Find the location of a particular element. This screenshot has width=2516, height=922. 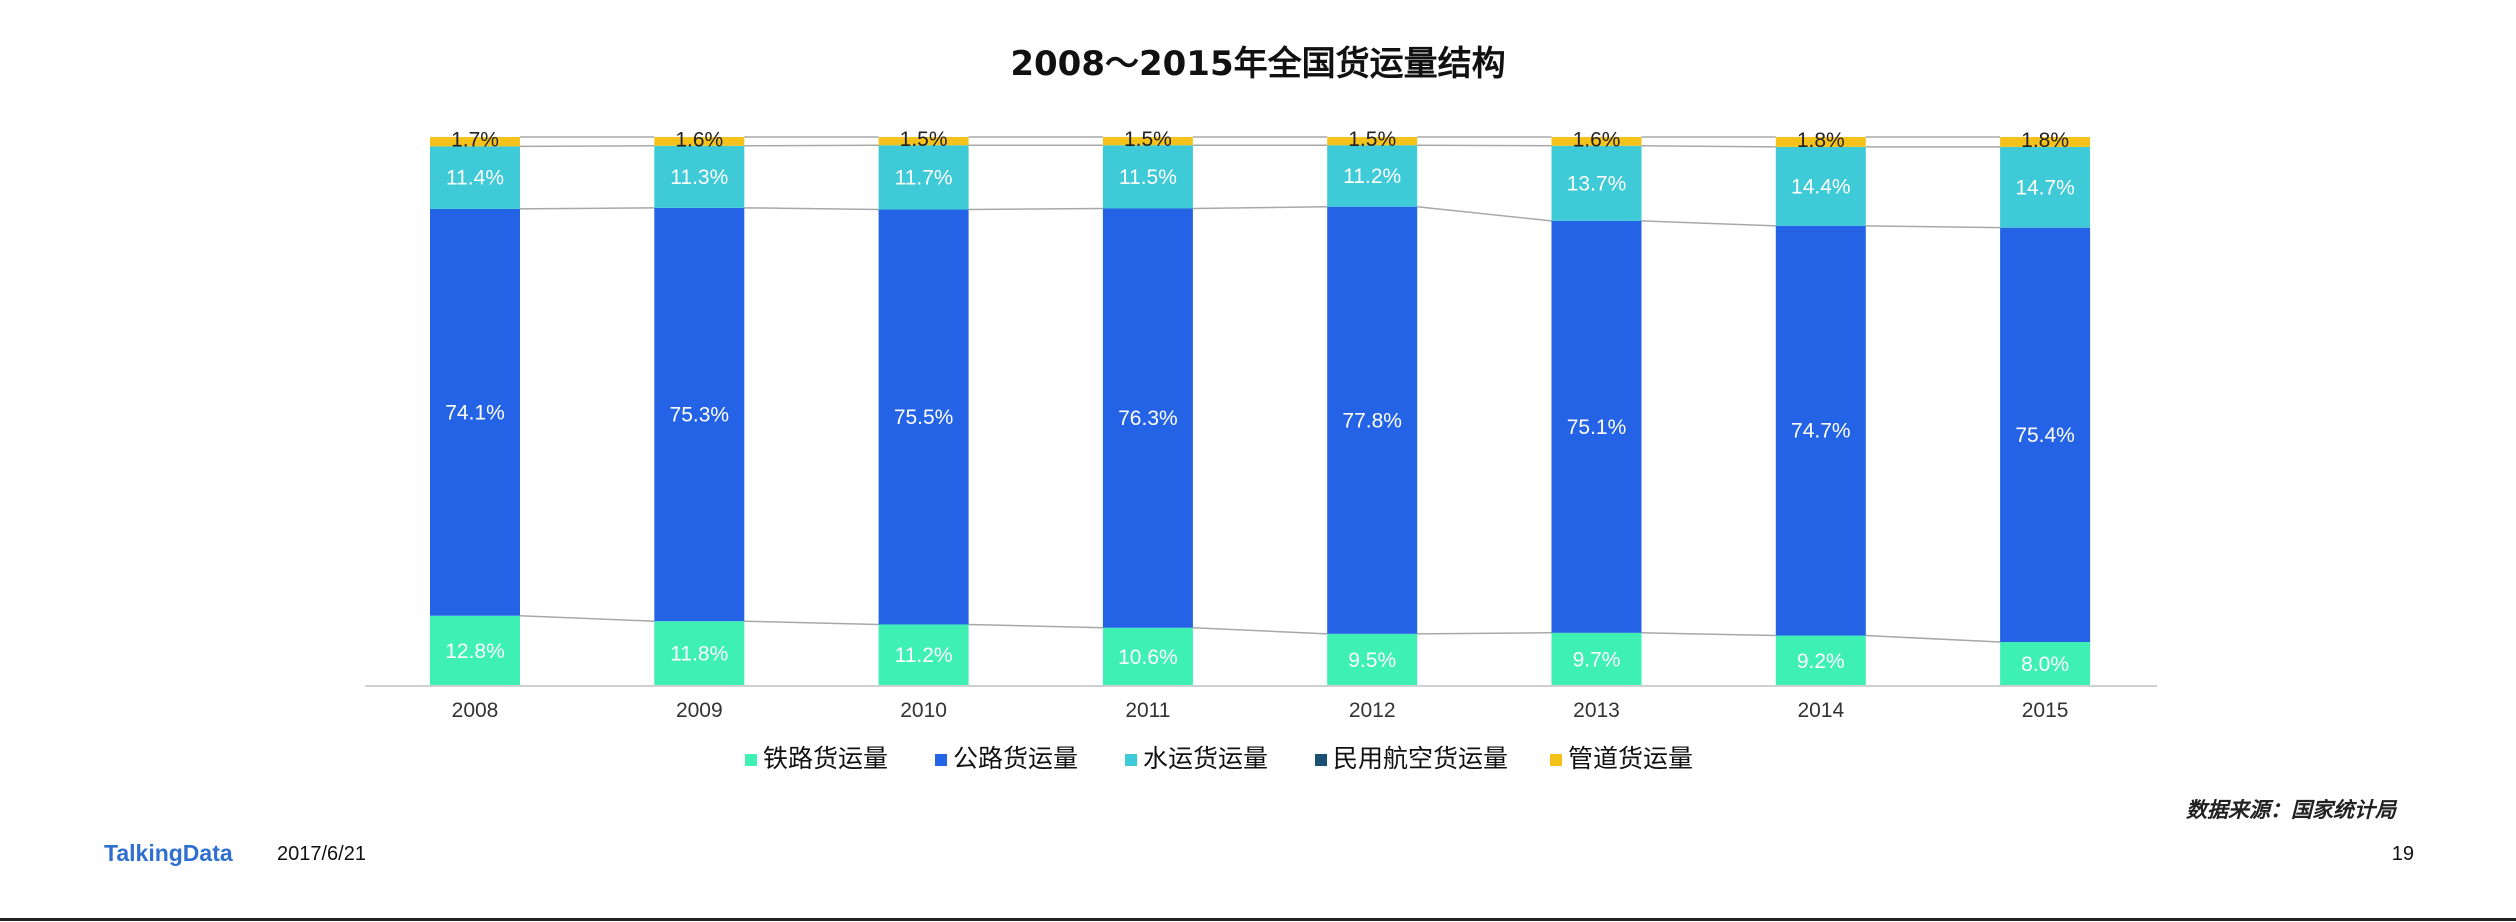

bar-segment-2010-s0 is located at coordinates (923, 655).